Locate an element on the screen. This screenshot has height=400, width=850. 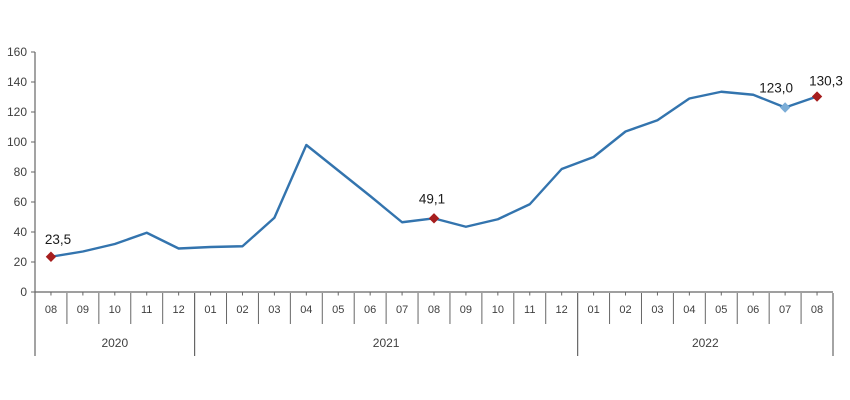
y-axis-tick-label: 60 is located at coordinates (21, 202).